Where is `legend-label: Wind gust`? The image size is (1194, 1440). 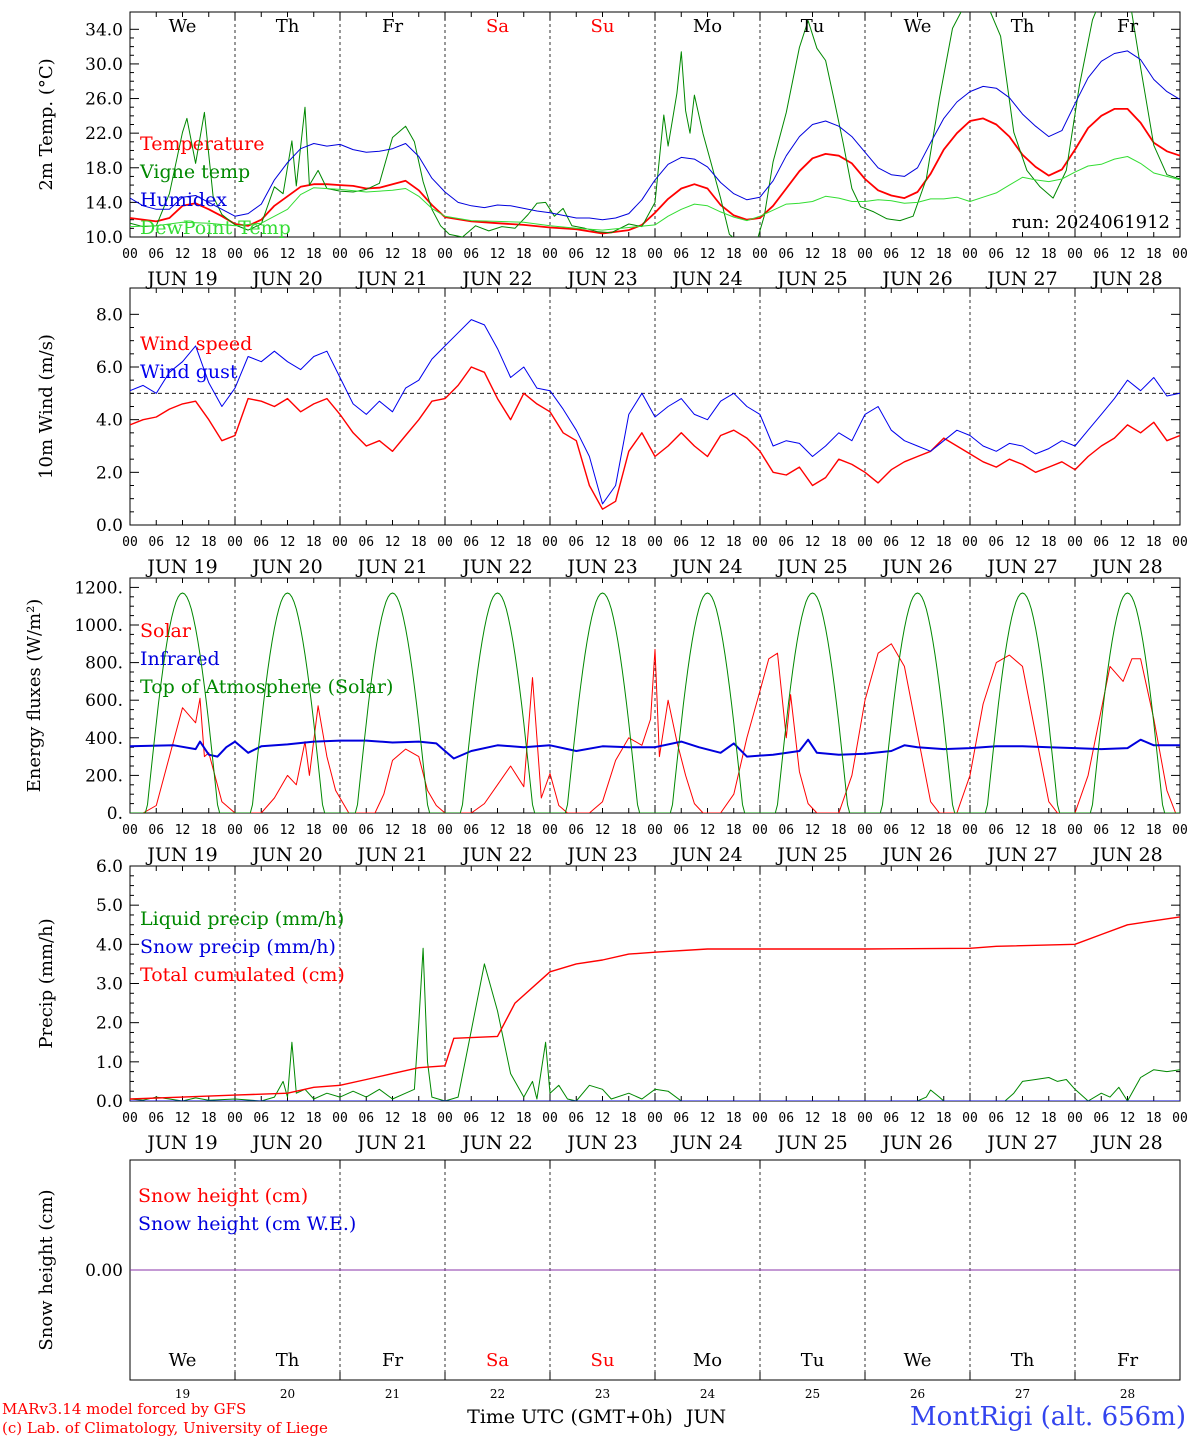
legend-label: Wind gust is located at coordinates (189, 372).